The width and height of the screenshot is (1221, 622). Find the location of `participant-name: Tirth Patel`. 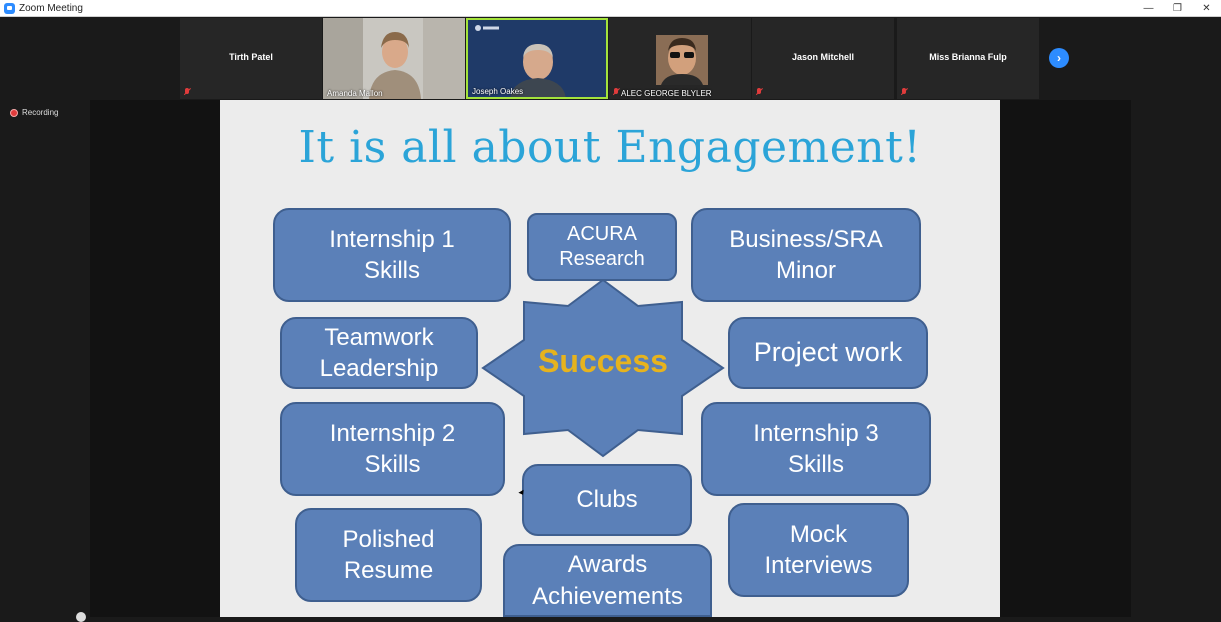

participant-name: Tirth Patel is located at coordinates (251, 57).